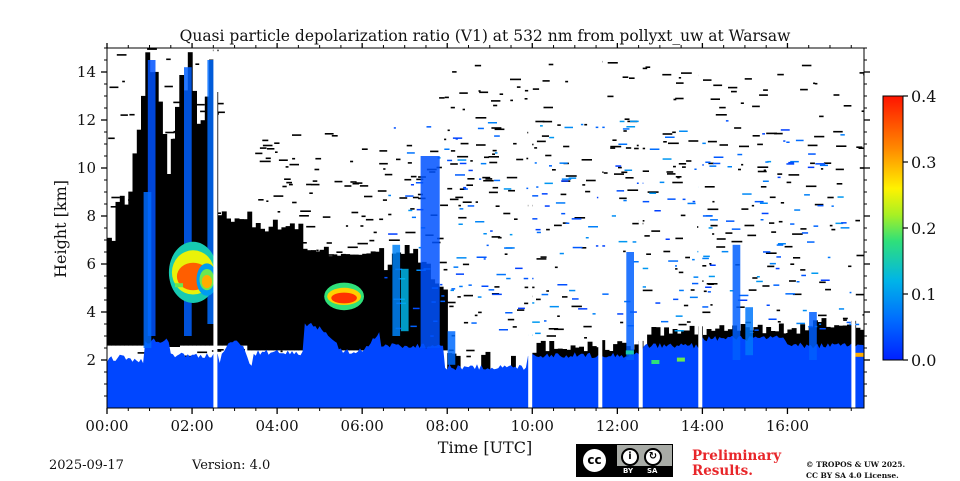 The height and width of the screenshot is (481, 960). I want to click on y-tick-label: 6, so click(91, 264).